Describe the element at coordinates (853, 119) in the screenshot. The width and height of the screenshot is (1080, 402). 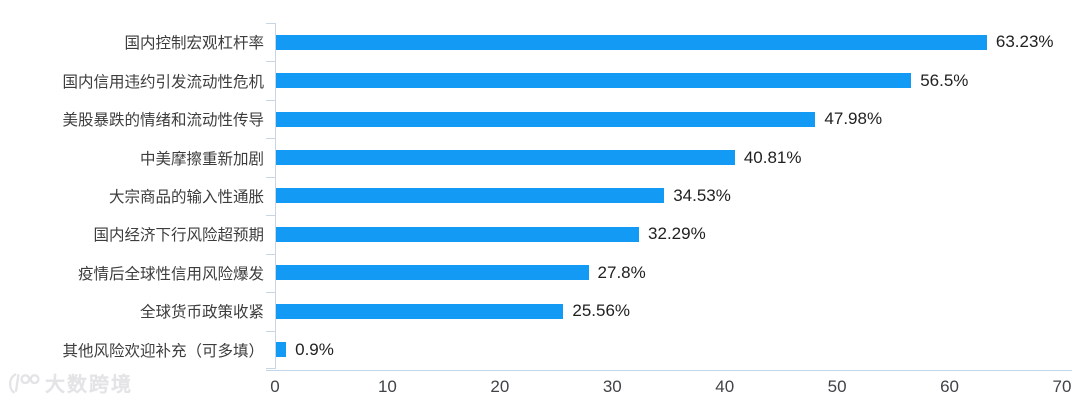
I see `value-label: 47.98%` at that location.